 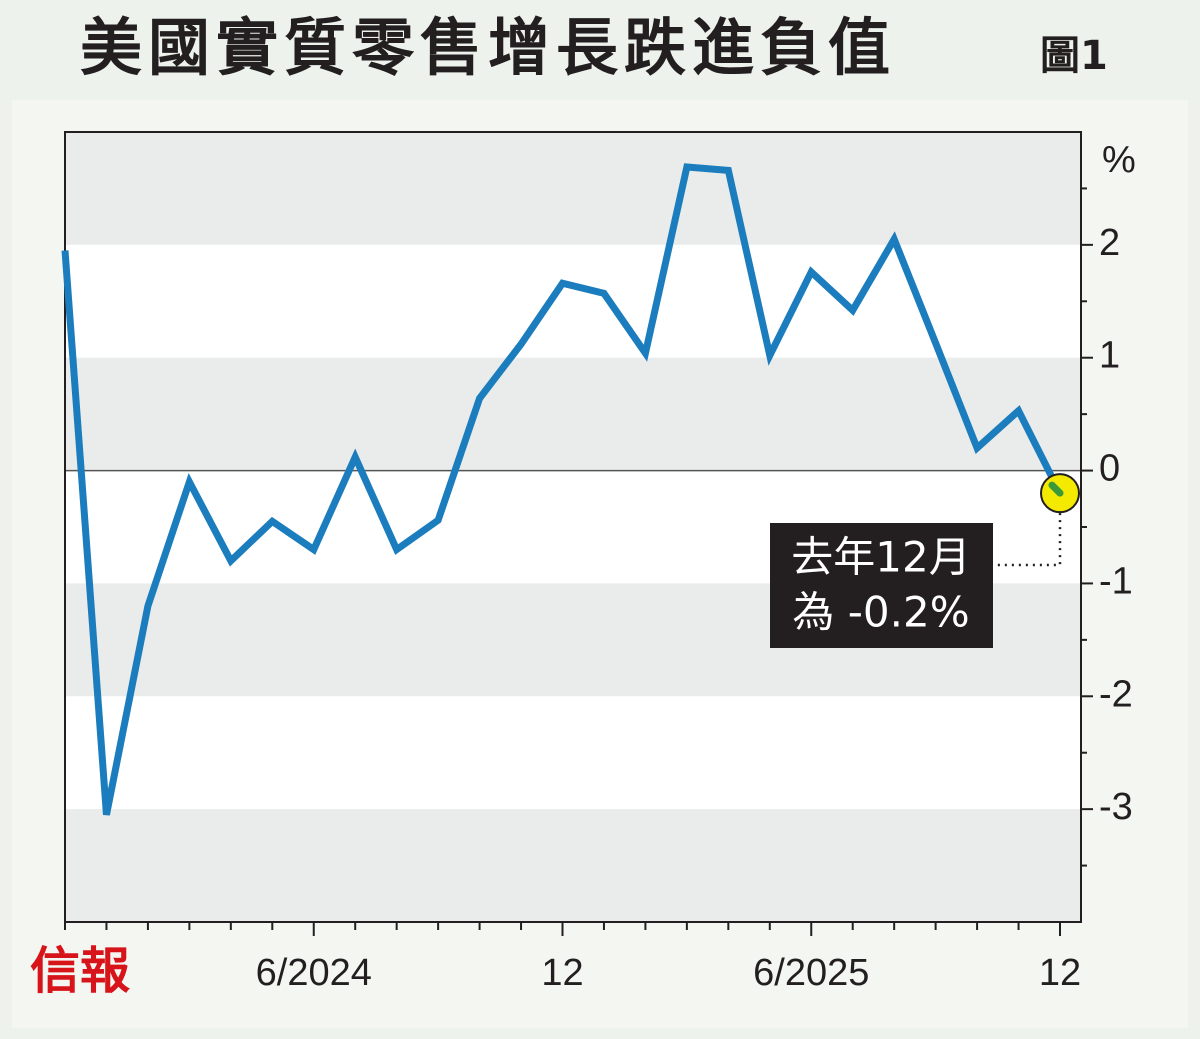 I want to click on chart-title: 美國實質零售增長跌進負值, so click(x=488, y=47).